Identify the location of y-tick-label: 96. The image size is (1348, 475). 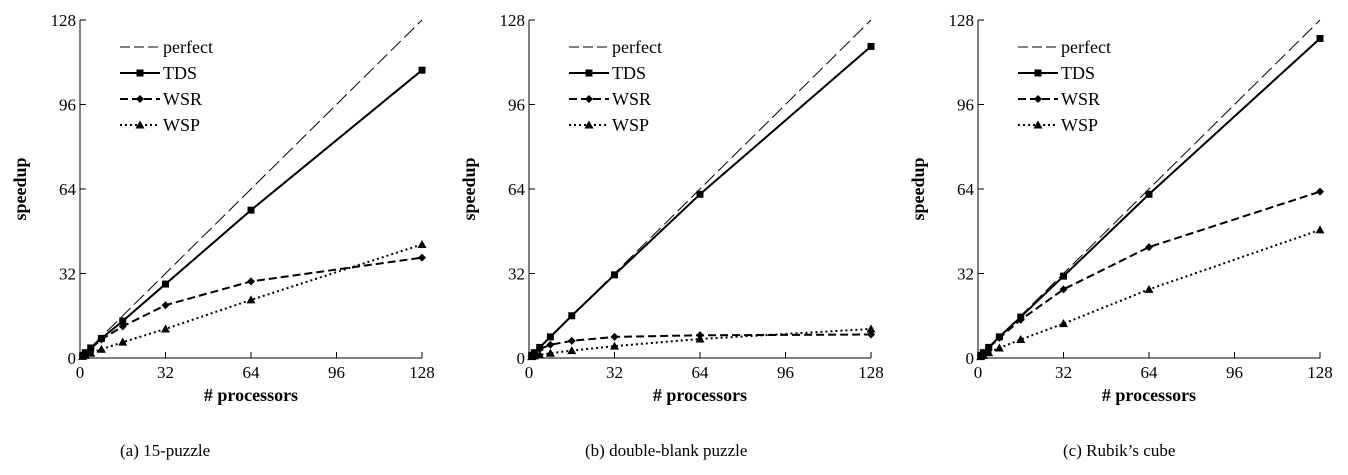
(516, 105).